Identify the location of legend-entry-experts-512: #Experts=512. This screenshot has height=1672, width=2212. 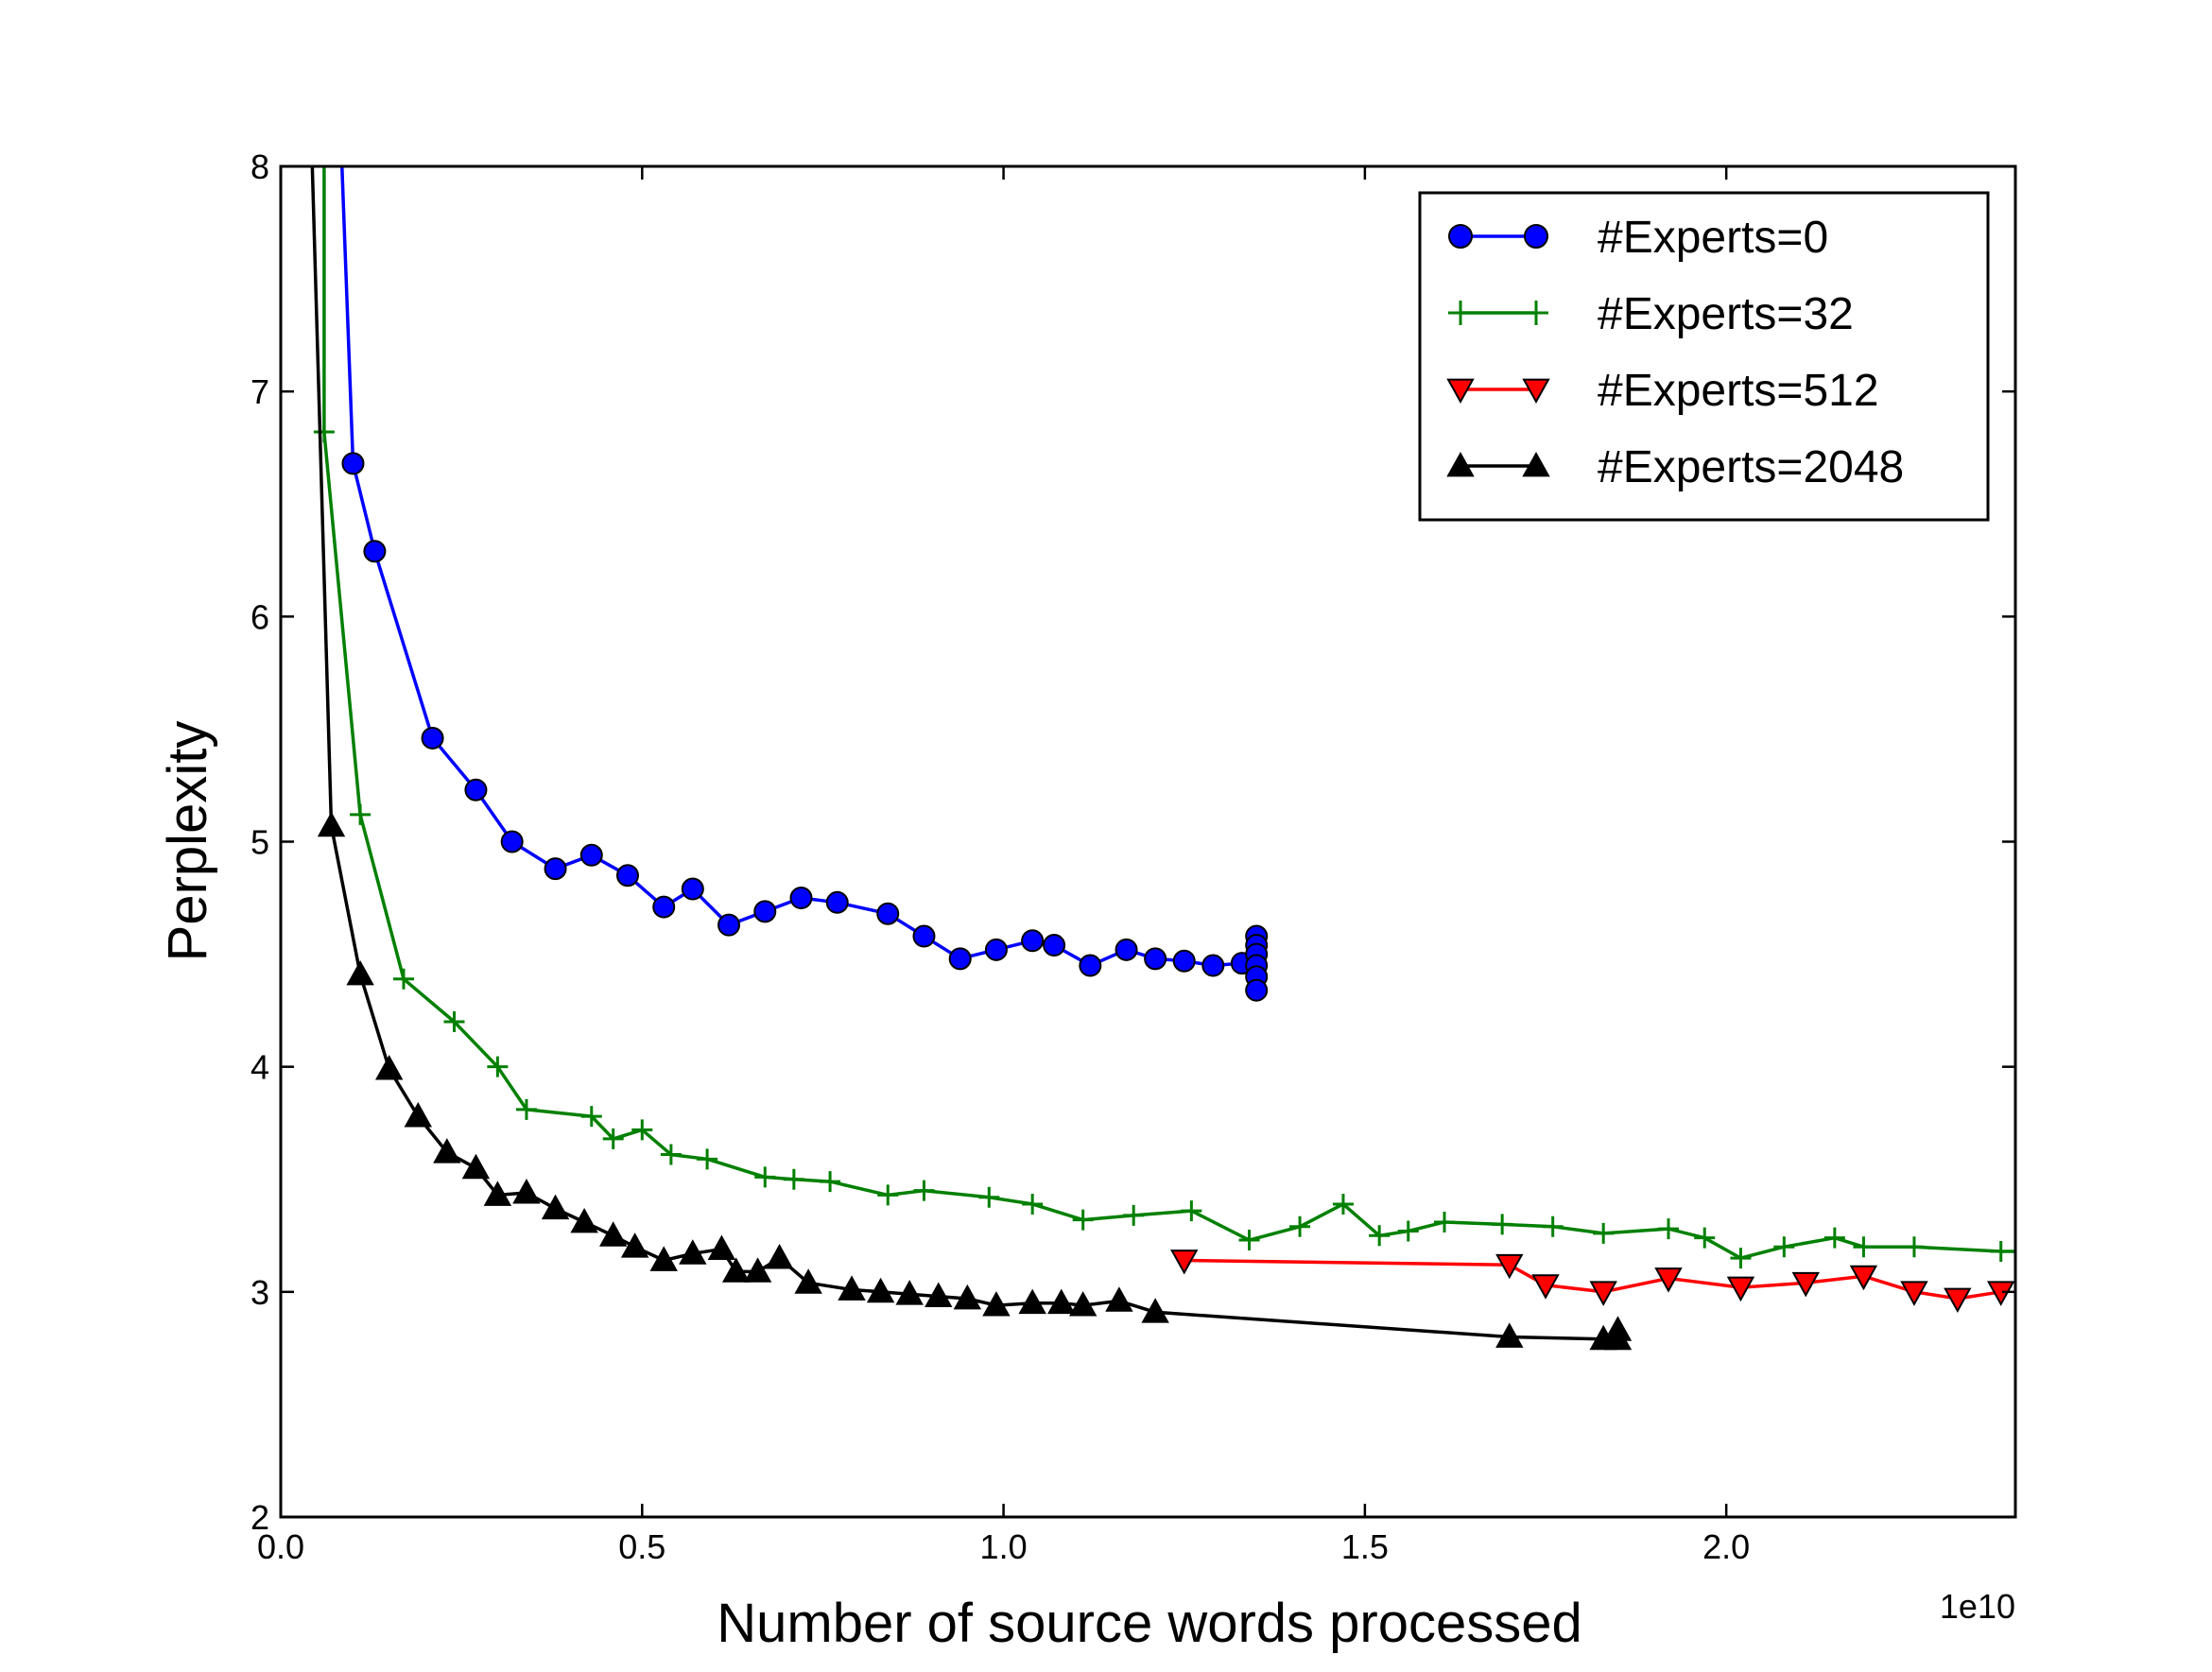
(1662, 391).